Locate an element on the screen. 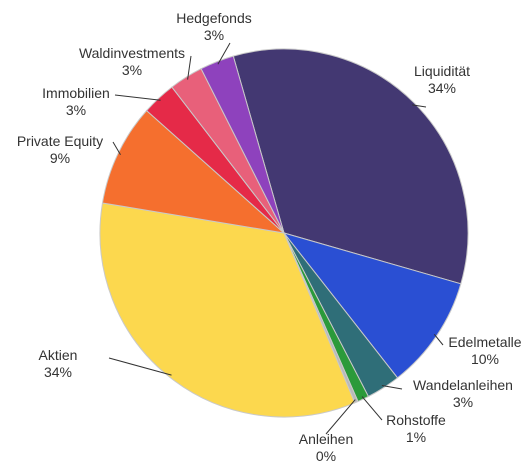 The width and height of the screenshot is (528, 461). slice-percent-rohstoffe: 1% is located at coordinates (416, 437).